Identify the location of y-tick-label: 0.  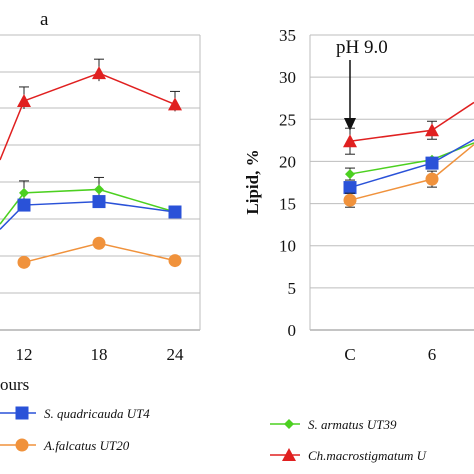
(292, 330).